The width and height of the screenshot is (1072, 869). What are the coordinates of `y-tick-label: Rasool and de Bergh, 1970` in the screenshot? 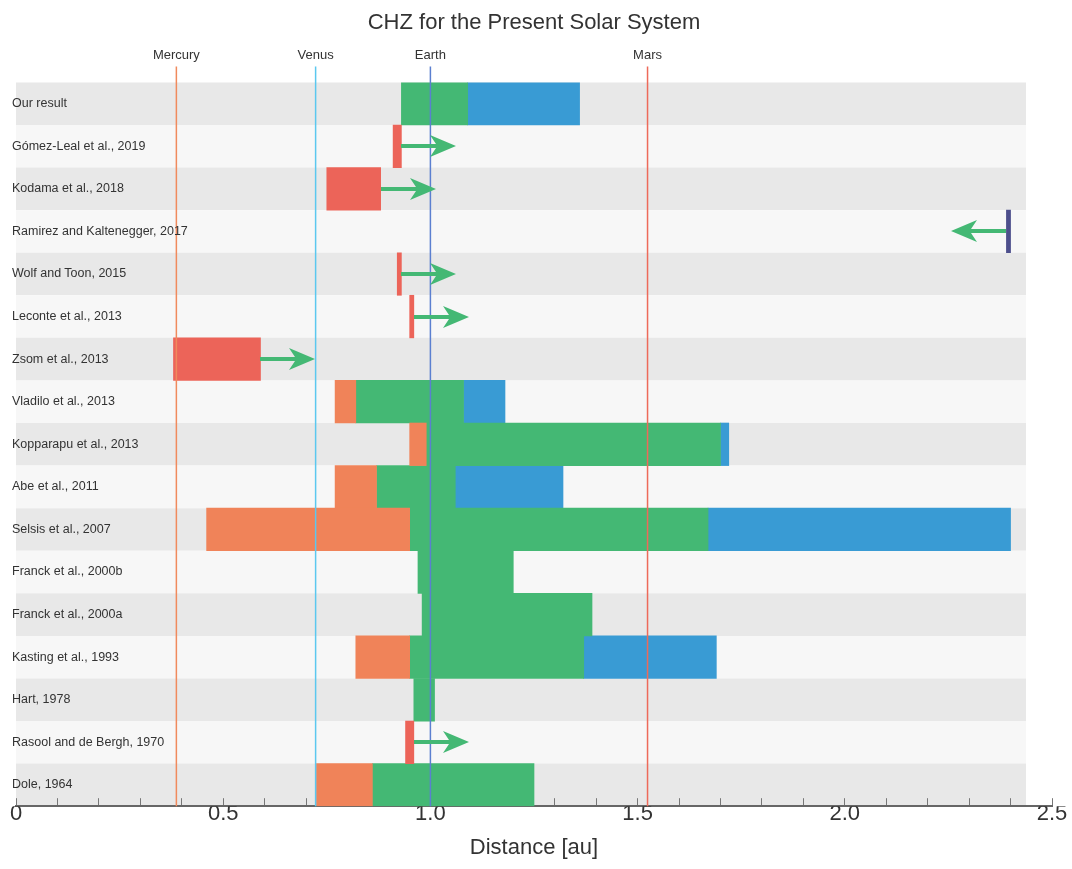 It's located at (88, 741).